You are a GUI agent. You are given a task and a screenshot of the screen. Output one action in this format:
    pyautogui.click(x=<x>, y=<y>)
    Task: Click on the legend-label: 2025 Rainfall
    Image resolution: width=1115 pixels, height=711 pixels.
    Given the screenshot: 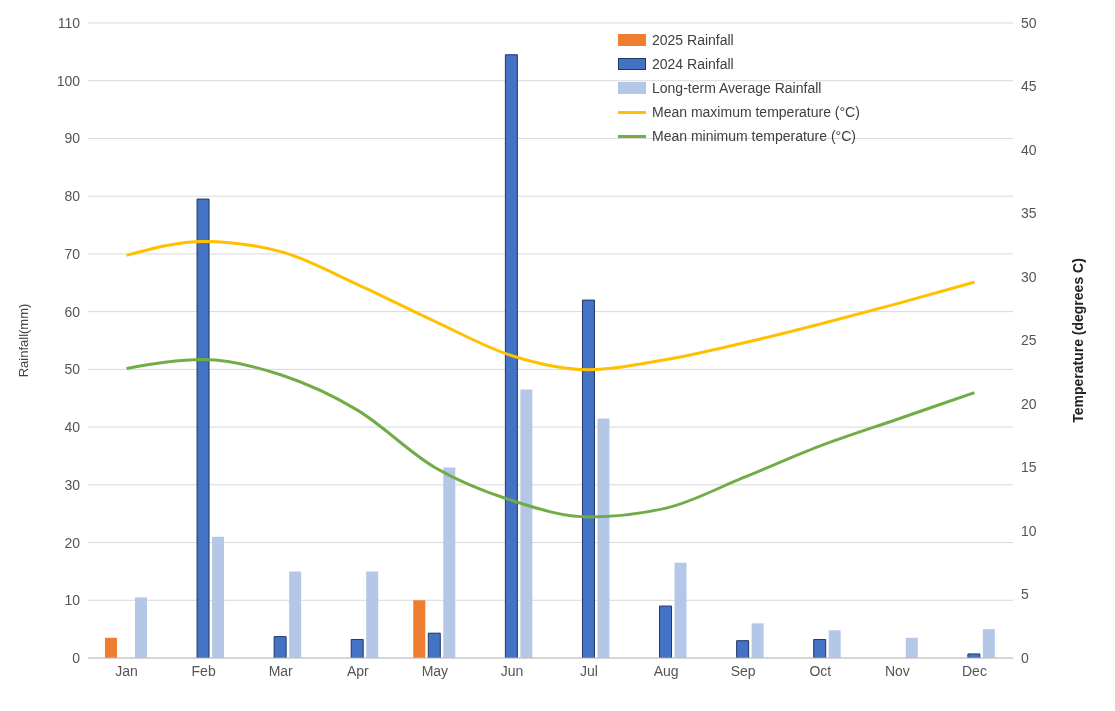 What is the action you would take?
    pyautogui.click(x=693, y=40)
    